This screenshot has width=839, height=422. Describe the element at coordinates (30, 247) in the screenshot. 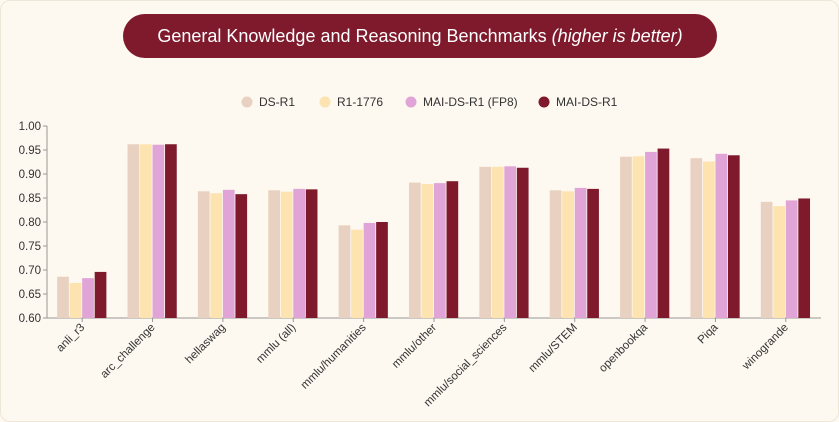

I see `y-tick-label: 0.75` at that location.